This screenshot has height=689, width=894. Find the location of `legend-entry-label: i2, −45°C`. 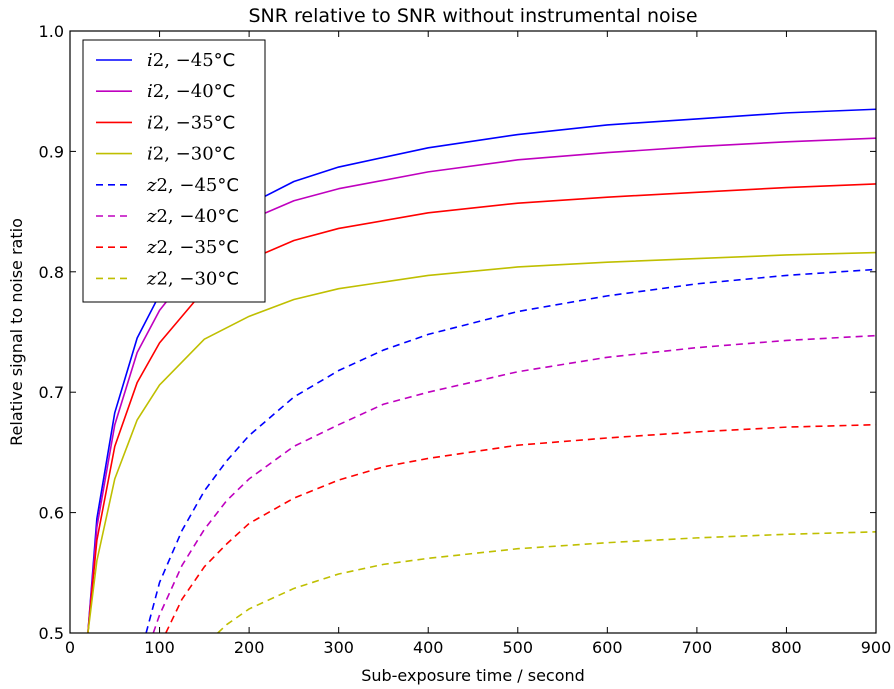

legend-entry-label: i2, −45°C is located at coordinates (191, 60).